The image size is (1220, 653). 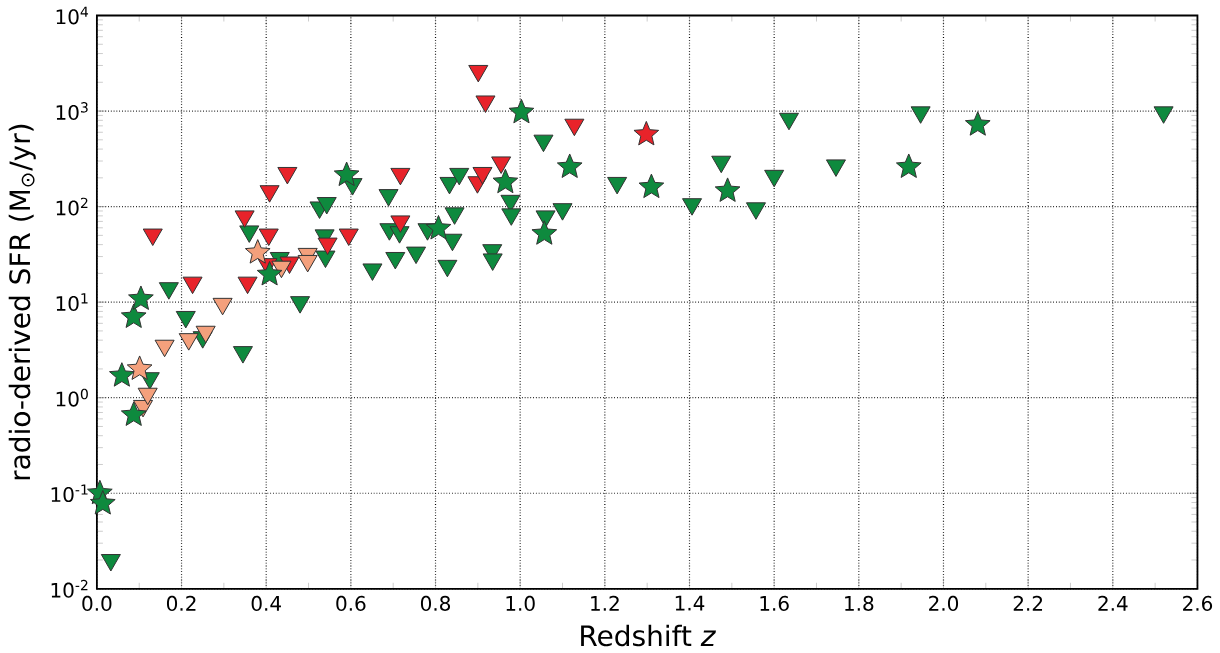 I want to click on x-tick-label: 1.2, so click(x=605, y=603).